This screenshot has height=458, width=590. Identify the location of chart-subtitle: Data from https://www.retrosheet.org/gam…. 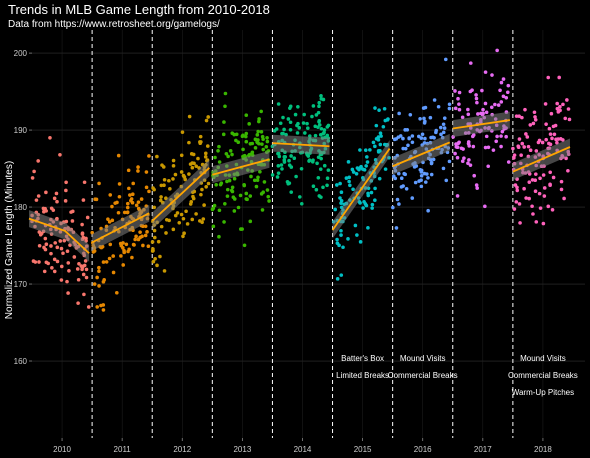
(114, 24).